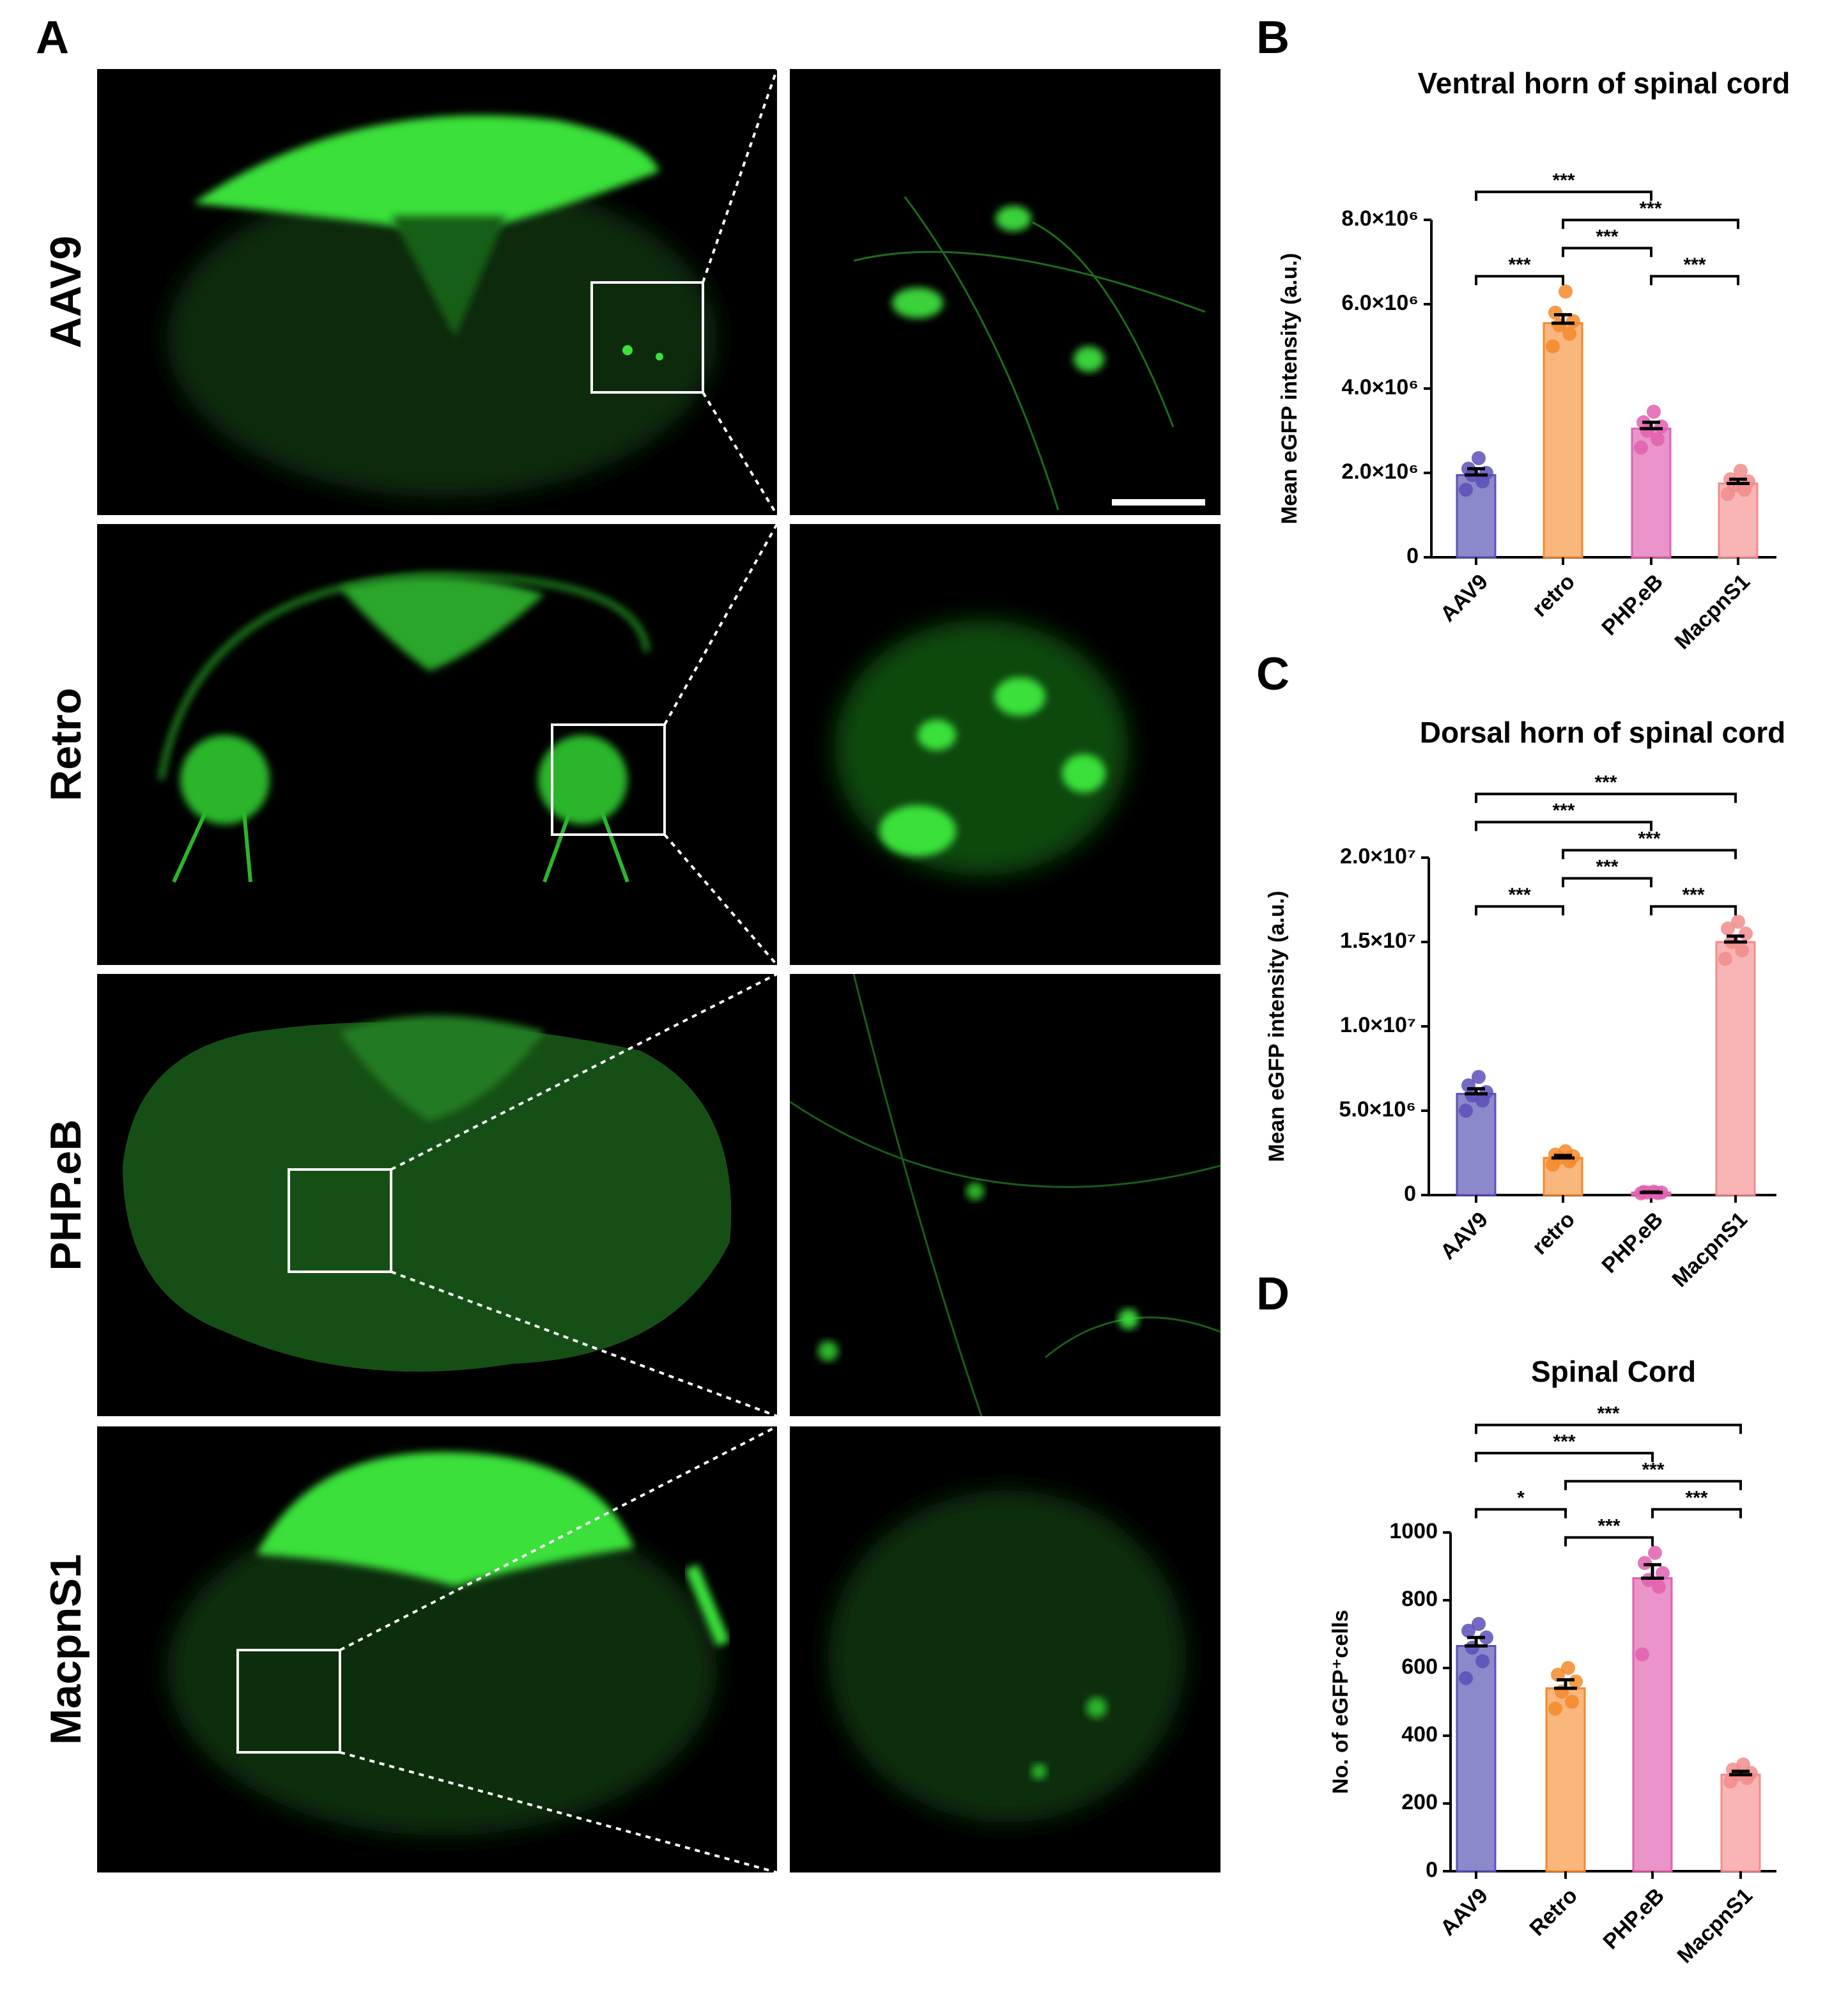 This screenshot has width=1848, height=2015. I want to click on y-tick-label: 8.0×10⁶, so click(1380, 218).